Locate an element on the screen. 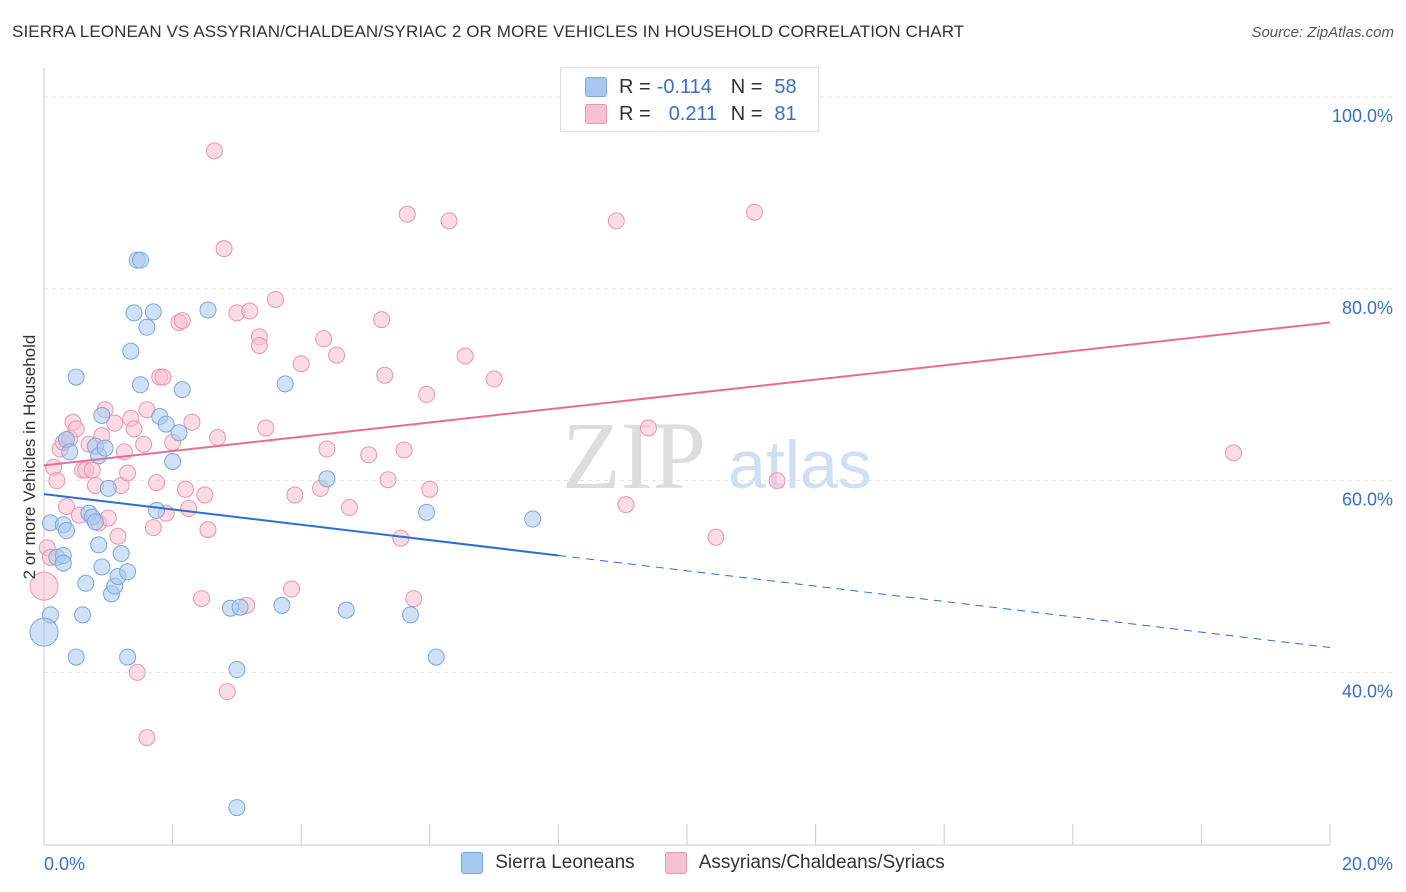 The image size is (1406, 892). legend-r-value: -0.114 is located at coordinates (684, 86).